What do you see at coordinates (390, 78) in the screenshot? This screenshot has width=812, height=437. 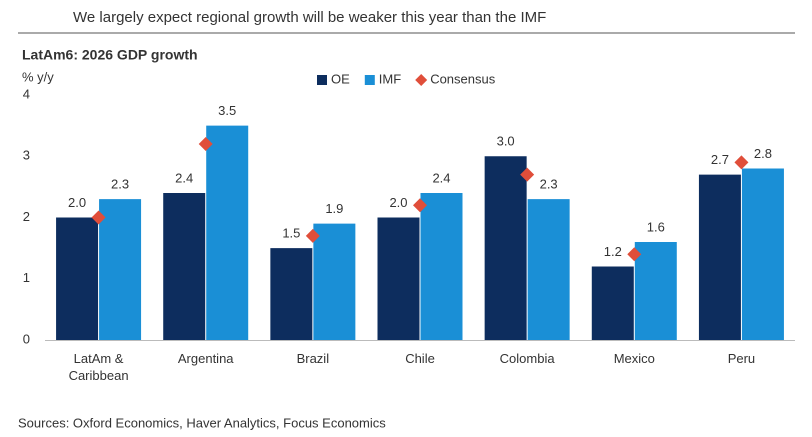 I see `legend-label: IMF` at bounding box center [390, 78].